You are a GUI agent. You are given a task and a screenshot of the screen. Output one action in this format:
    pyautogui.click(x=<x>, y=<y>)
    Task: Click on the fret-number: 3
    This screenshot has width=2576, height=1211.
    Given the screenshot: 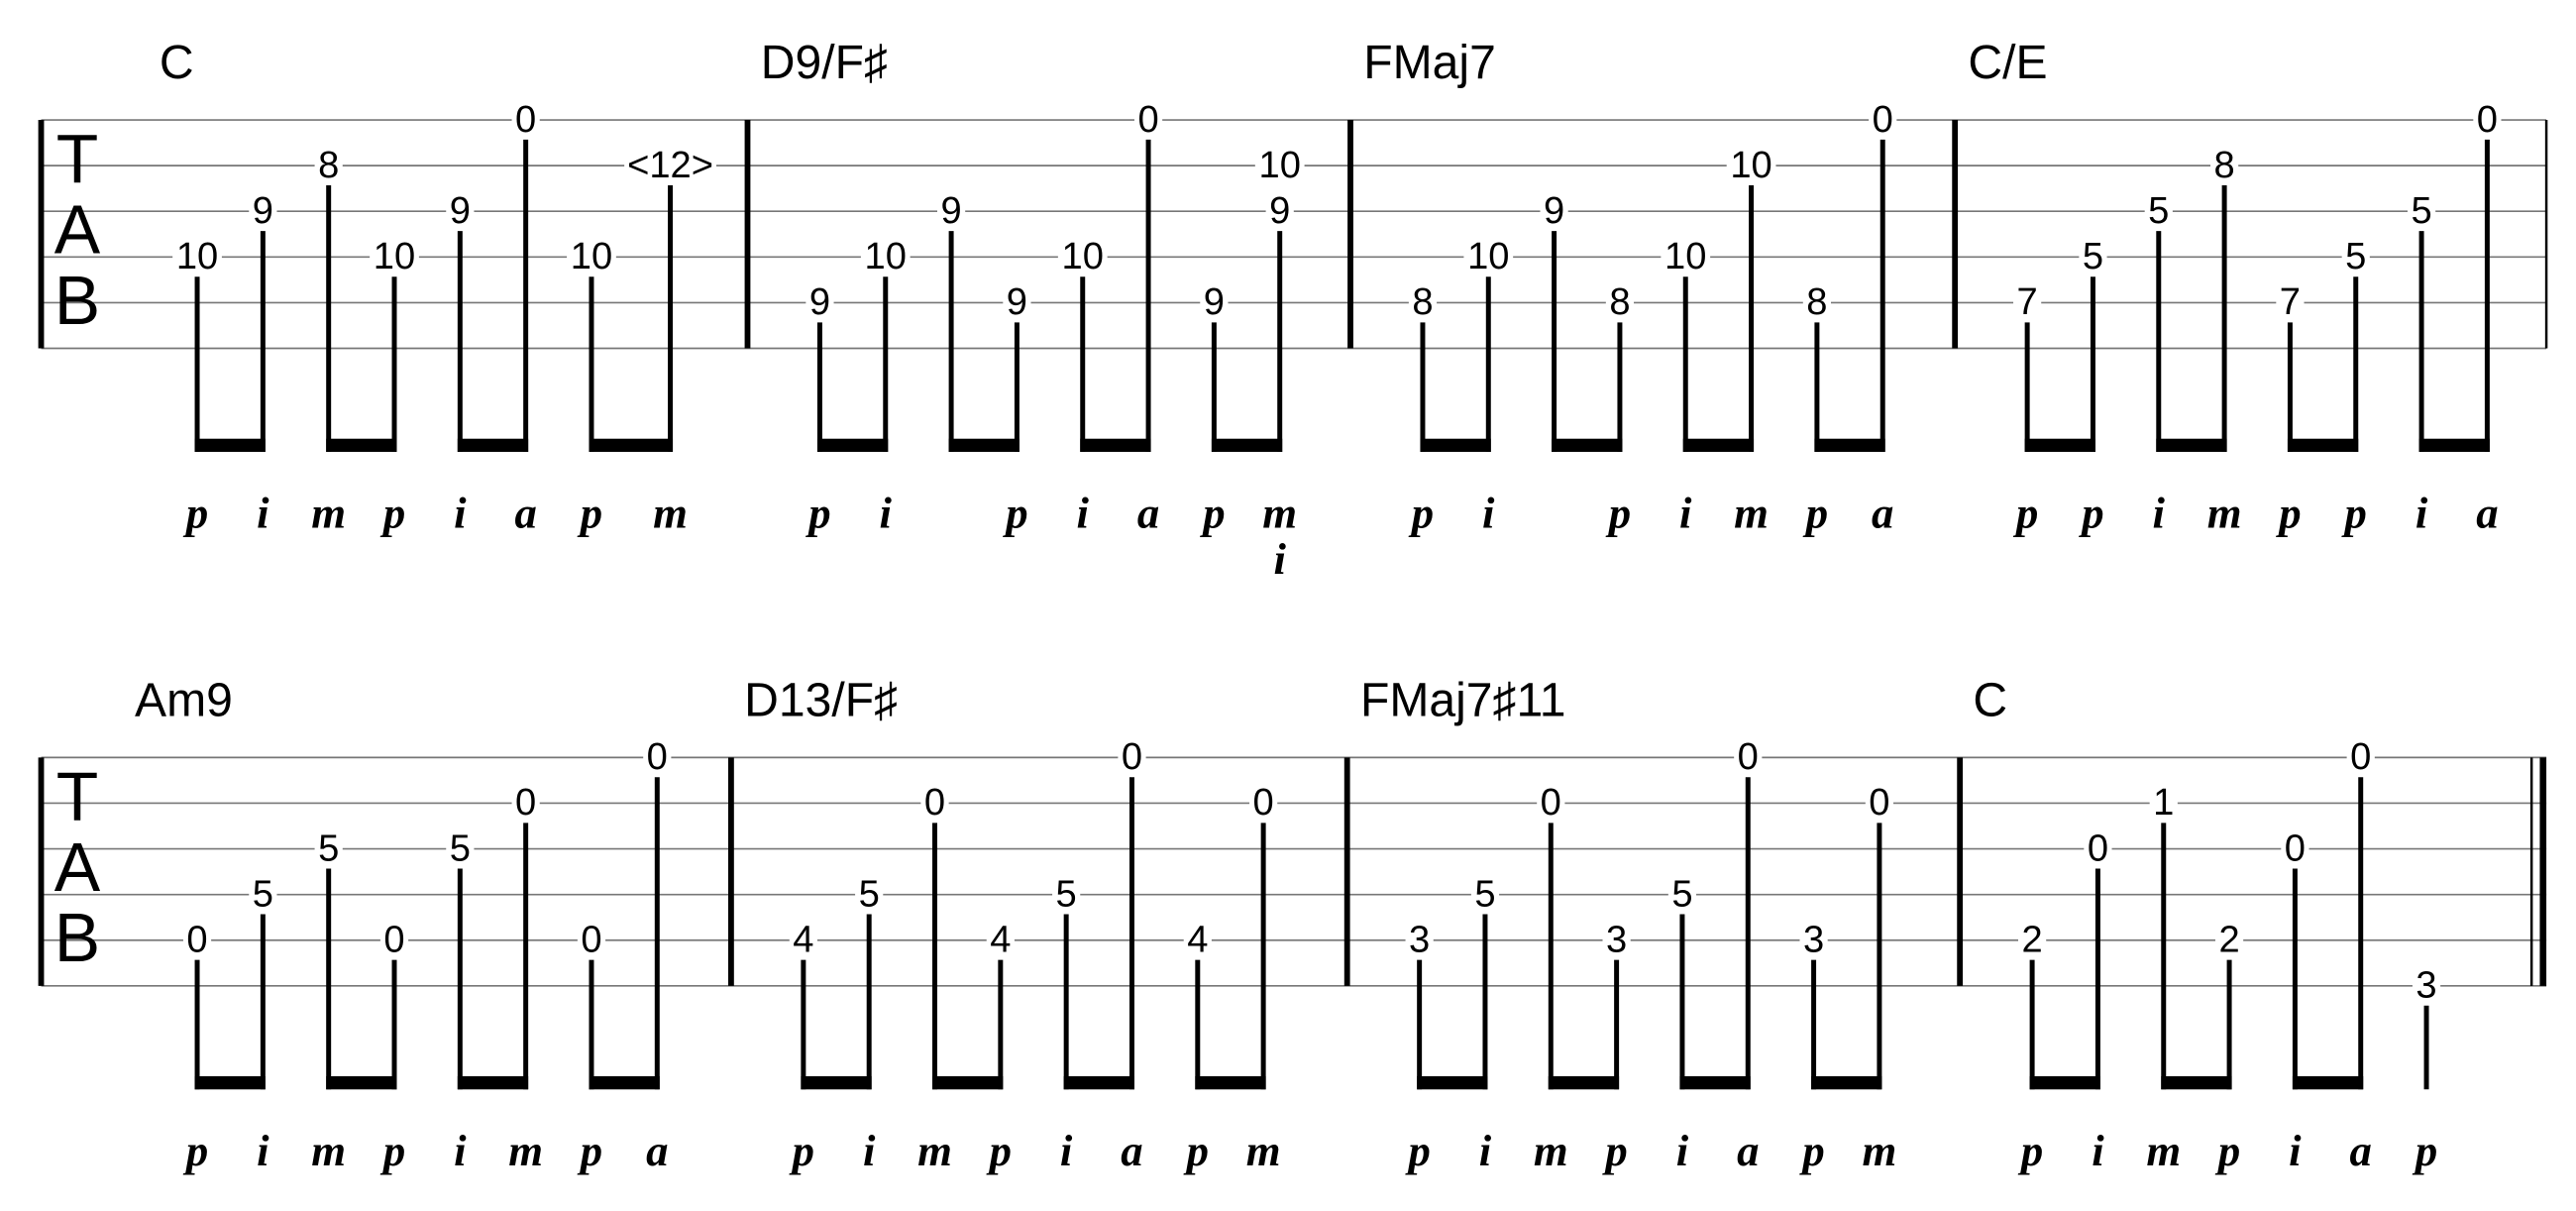 What is the action you would take?
    pyautogui.click(x=2425, y=985)
    